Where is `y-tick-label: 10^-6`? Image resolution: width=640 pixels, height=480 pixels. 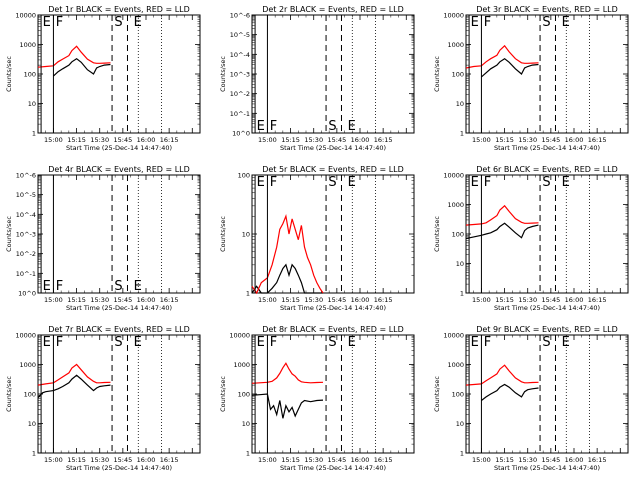
y-tick-label: 10^-6 is located at coordinates (240, 16).